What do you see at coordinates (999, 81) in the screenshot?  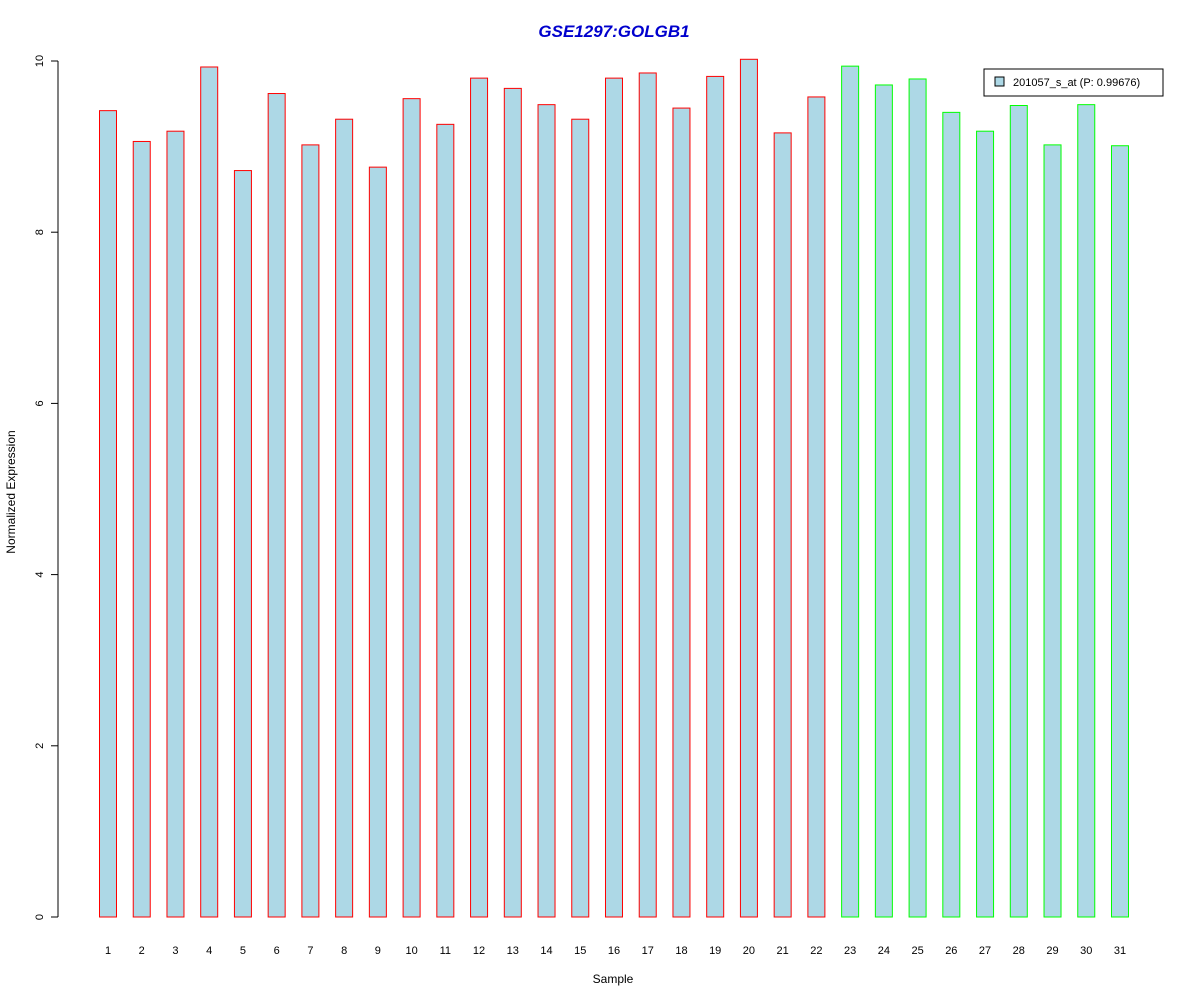 I see `legend-swatch` at bounding box center [999, 81].